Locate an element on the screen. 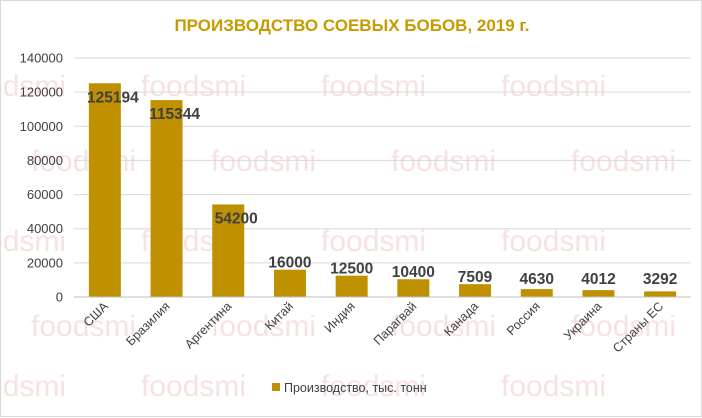  data-label: 10400 is located at coordinates (413, 272).